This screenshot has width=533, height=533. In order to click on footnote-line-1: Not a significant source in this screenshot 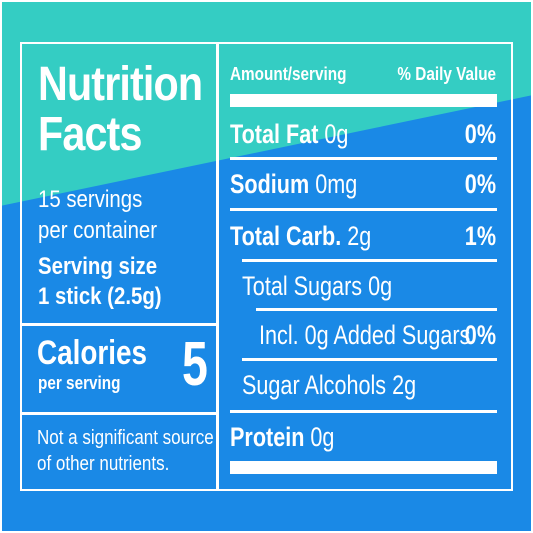, I will do `click(125, 438)`.